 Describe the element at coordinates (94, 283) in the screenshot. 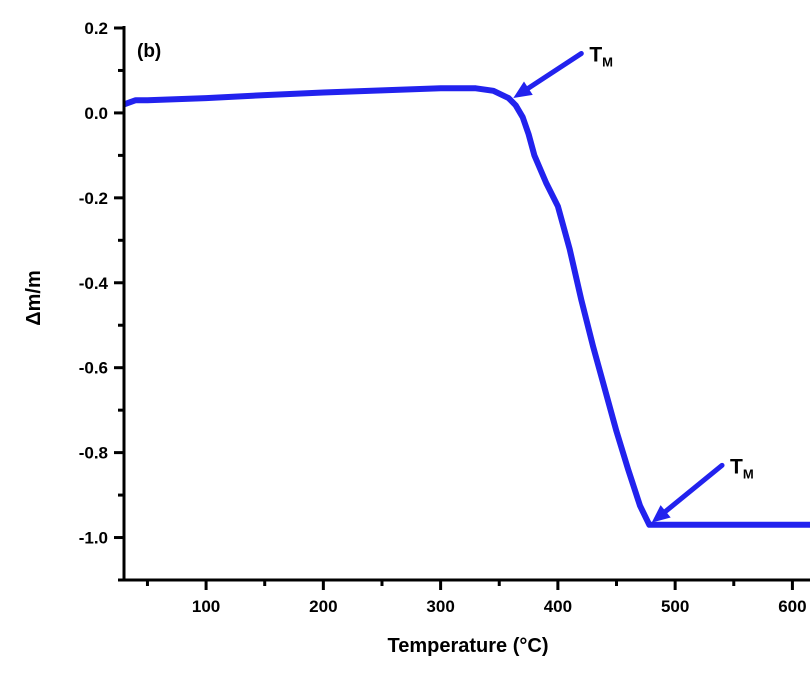

I see `y-tick-label: -0.4` at that location.